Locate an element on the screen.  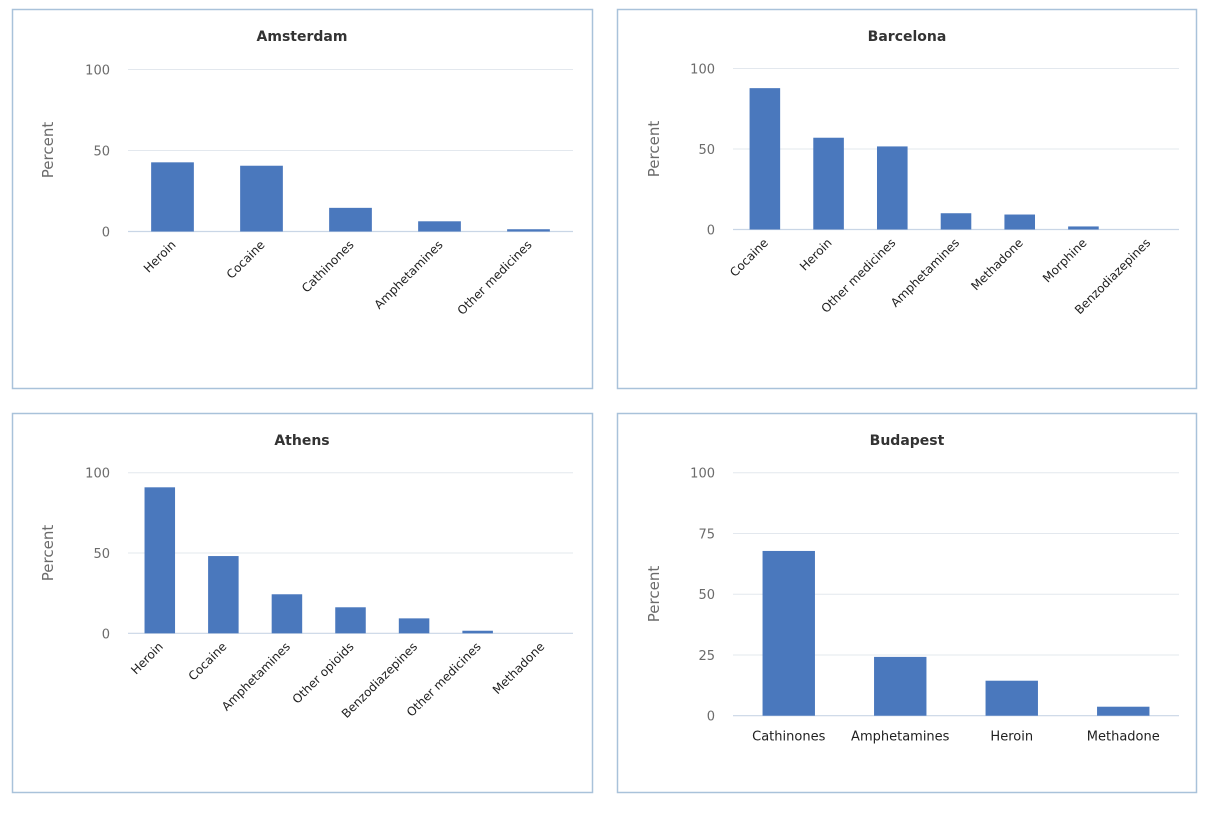
chart-title: Athens is located at coordinates (301, 441).